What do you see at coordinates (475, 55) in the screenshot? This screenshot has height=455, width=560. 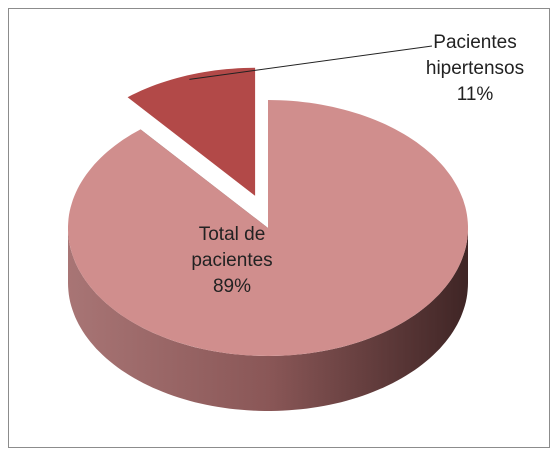 I see `category-label: Pacientes hipertensos` at bounding box center [475, 55].